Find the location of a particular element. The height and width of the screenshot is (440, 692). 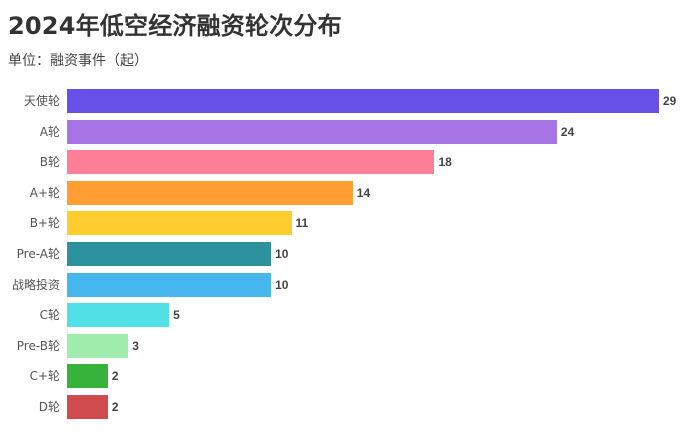

bar-row: C+轮 2 is located at coordinates (346, 376).